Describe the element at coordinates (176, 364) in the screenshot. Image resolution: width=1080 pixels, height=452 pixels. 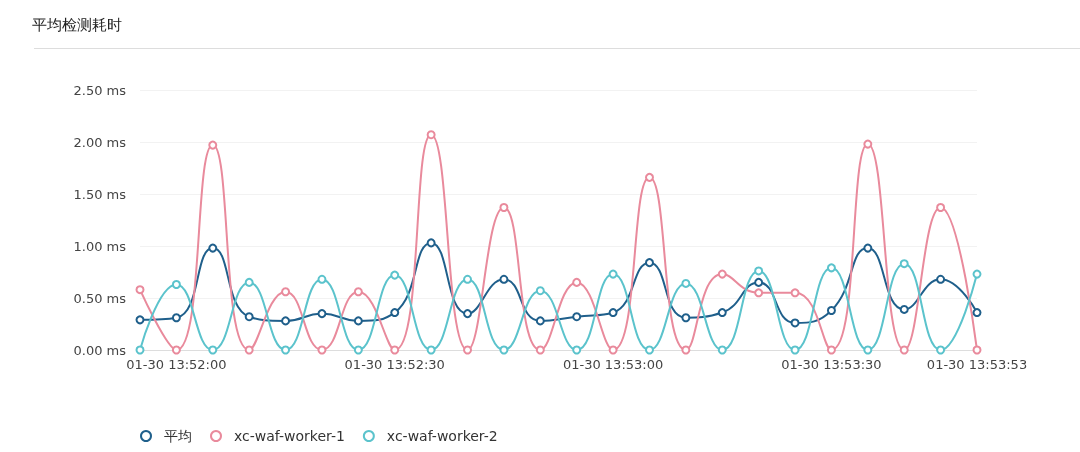
I see `x-tick-label: 01-30 13:52:00` at that location.